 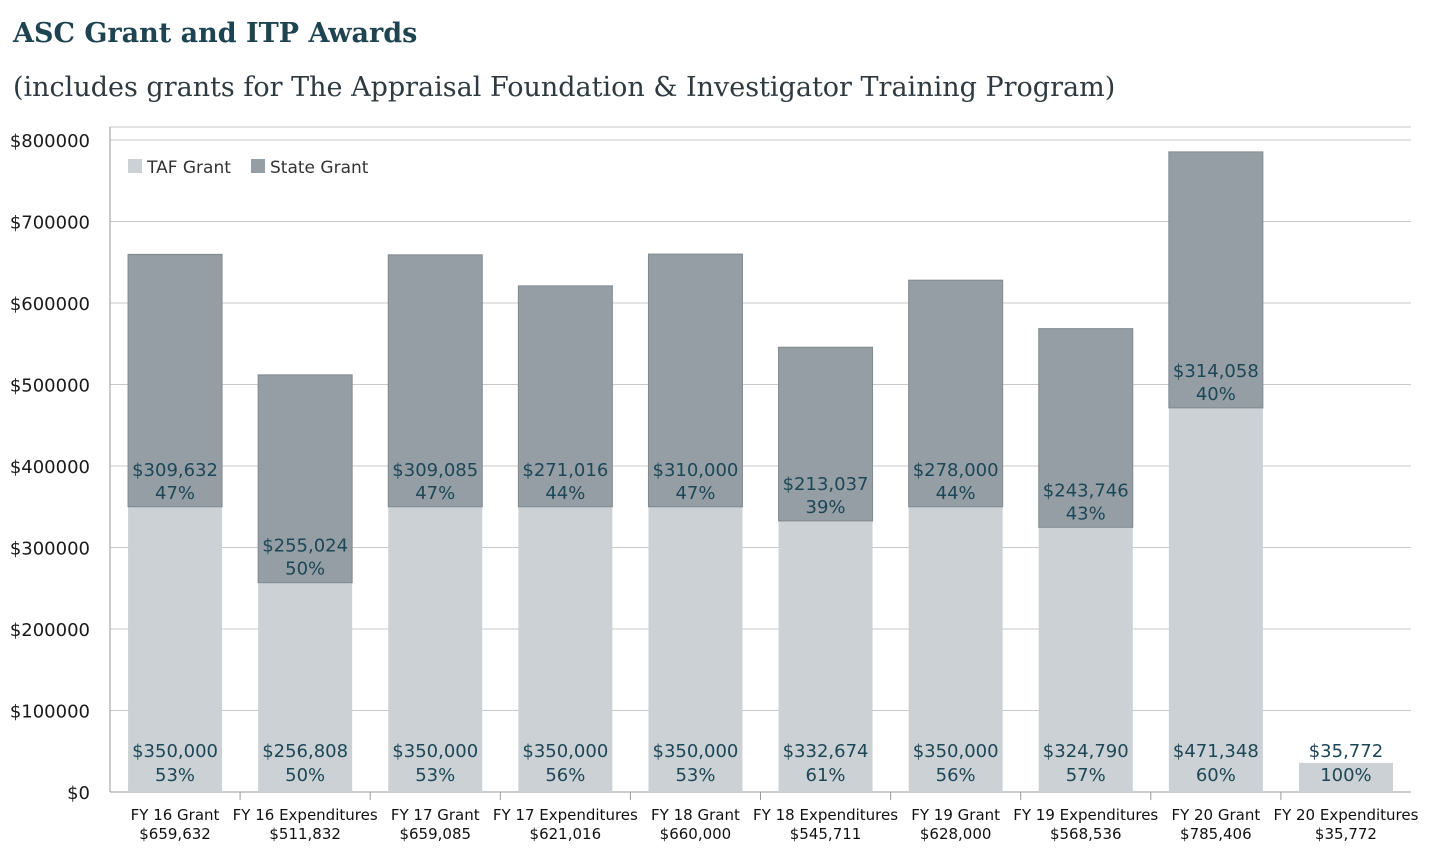 What do you see at coordinates (435, 470) in the screenshot?
I see `state-value-label: $309,085` at bounding box center [435, 470].